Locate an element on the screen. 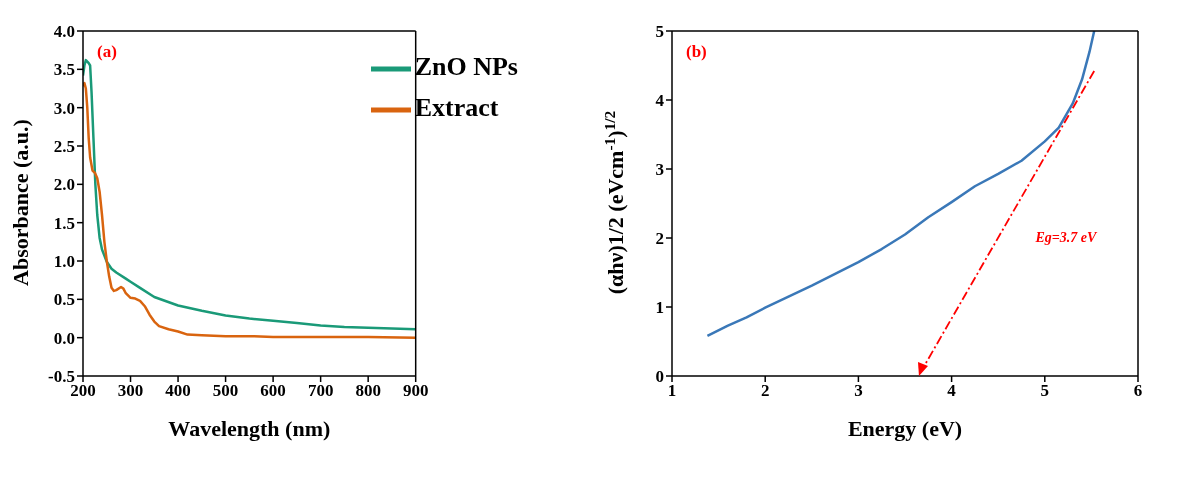 The height and width of the screenshot is (502, 1177). y-tick-label: 1 is located at coordinates (659, 308).